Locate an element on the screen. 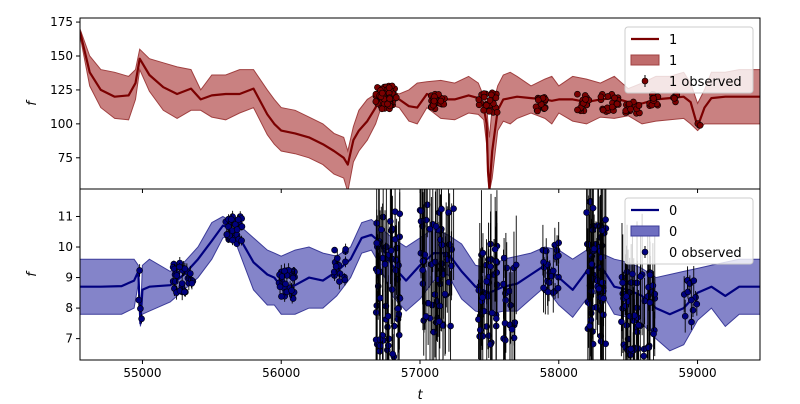 Image resolution: width=800 pixels, height=404 pixels. y-tick-label: 8 is located at coordinates (69, 308).